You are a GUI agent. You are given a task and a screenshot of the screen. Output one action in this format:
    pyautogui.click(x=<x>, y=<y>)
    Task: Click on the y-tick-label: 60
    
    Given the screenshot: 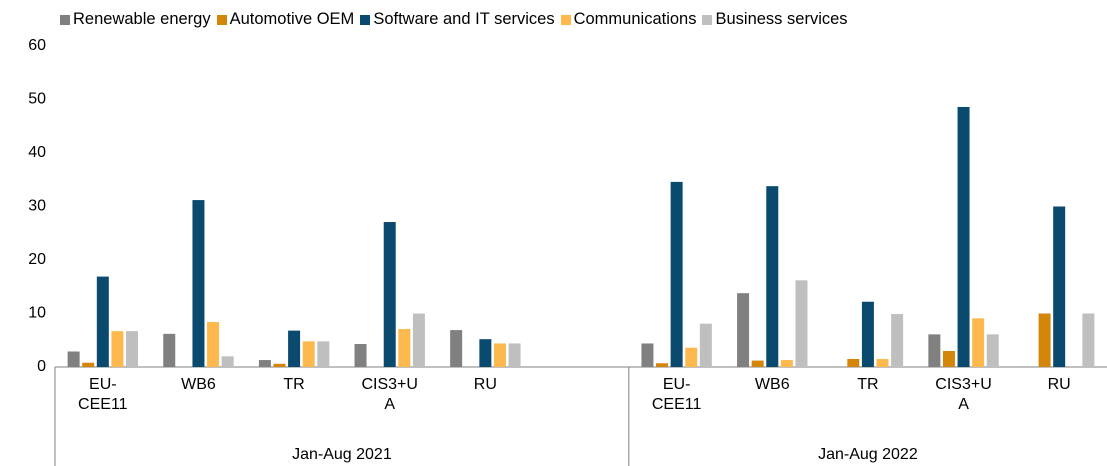 What is the action you would take?
    pyautogui.click(x=37, y=45)
    